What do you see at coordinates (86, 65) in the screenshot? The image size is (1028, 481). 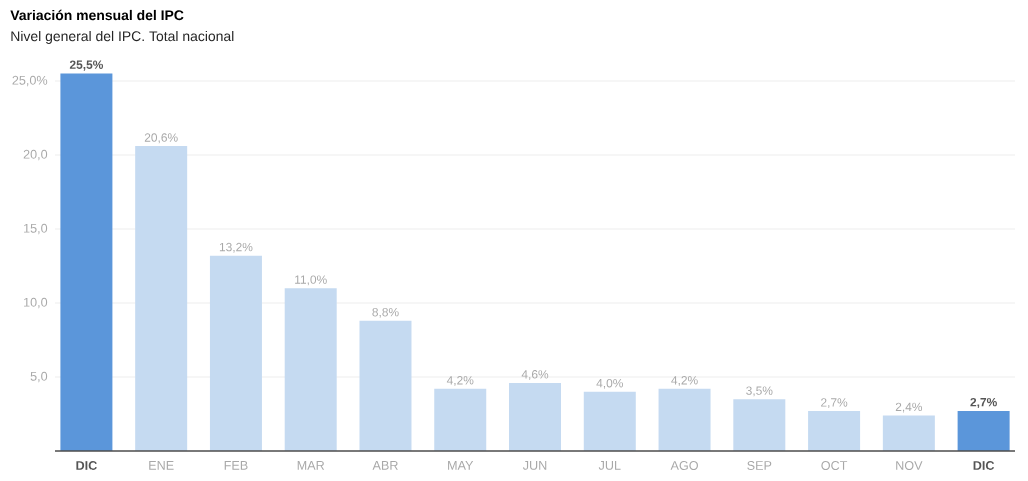 I see `data-label: 25,5%` at bounding box center [86, 65].